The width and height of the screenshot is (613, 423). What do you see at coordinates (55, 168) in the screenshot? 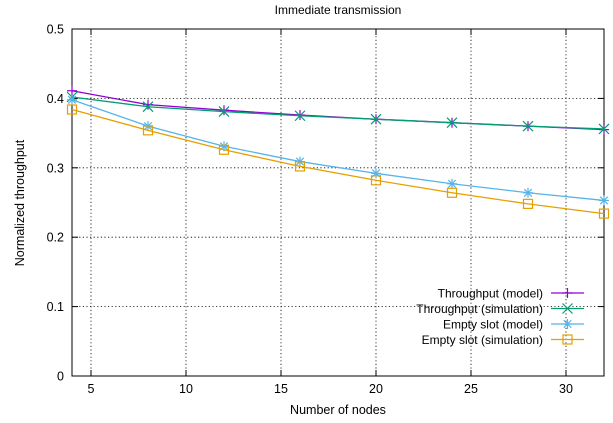
I see `y-tick-label: 0.3` at bounding box center [55, 168].